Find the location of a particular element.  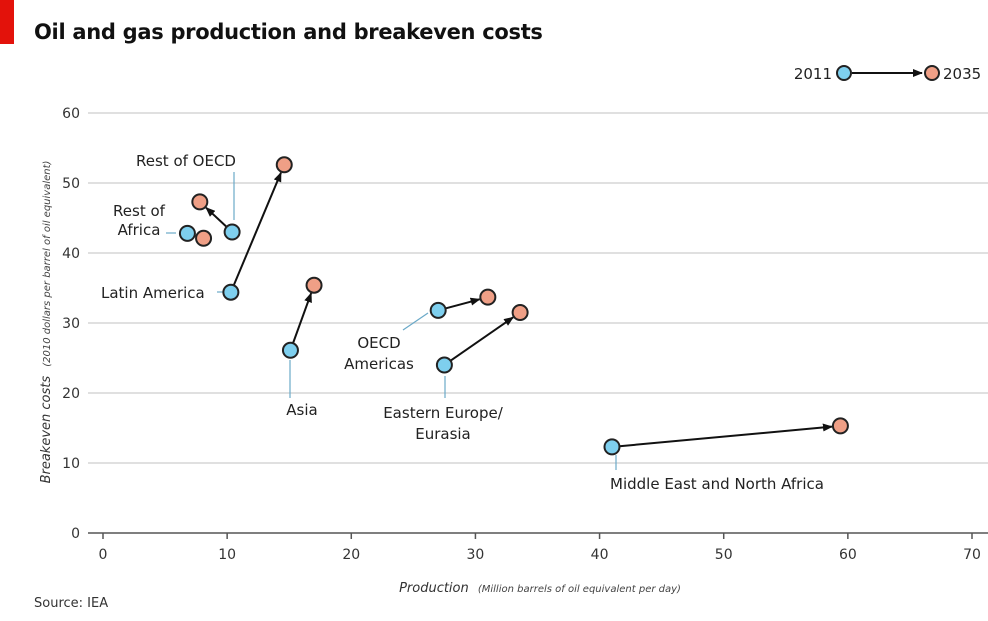

legend-2011-label: 2011 is located at coordinates (813, 74).